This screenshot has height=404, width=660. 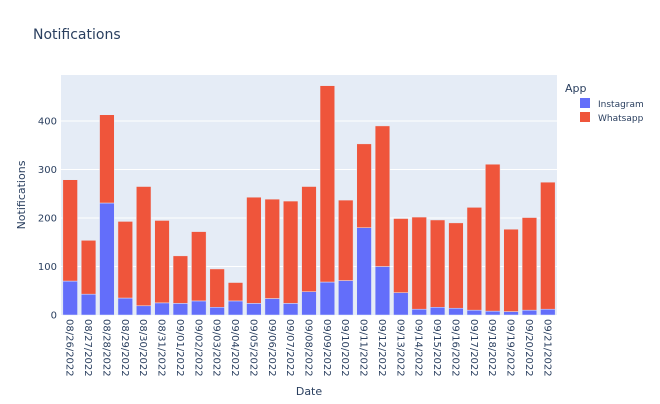 What do you see at coordinates (234, 348) in the screenshot?
I see `x-tick-label: 09/04/2022` at bounding box center [234, 348].